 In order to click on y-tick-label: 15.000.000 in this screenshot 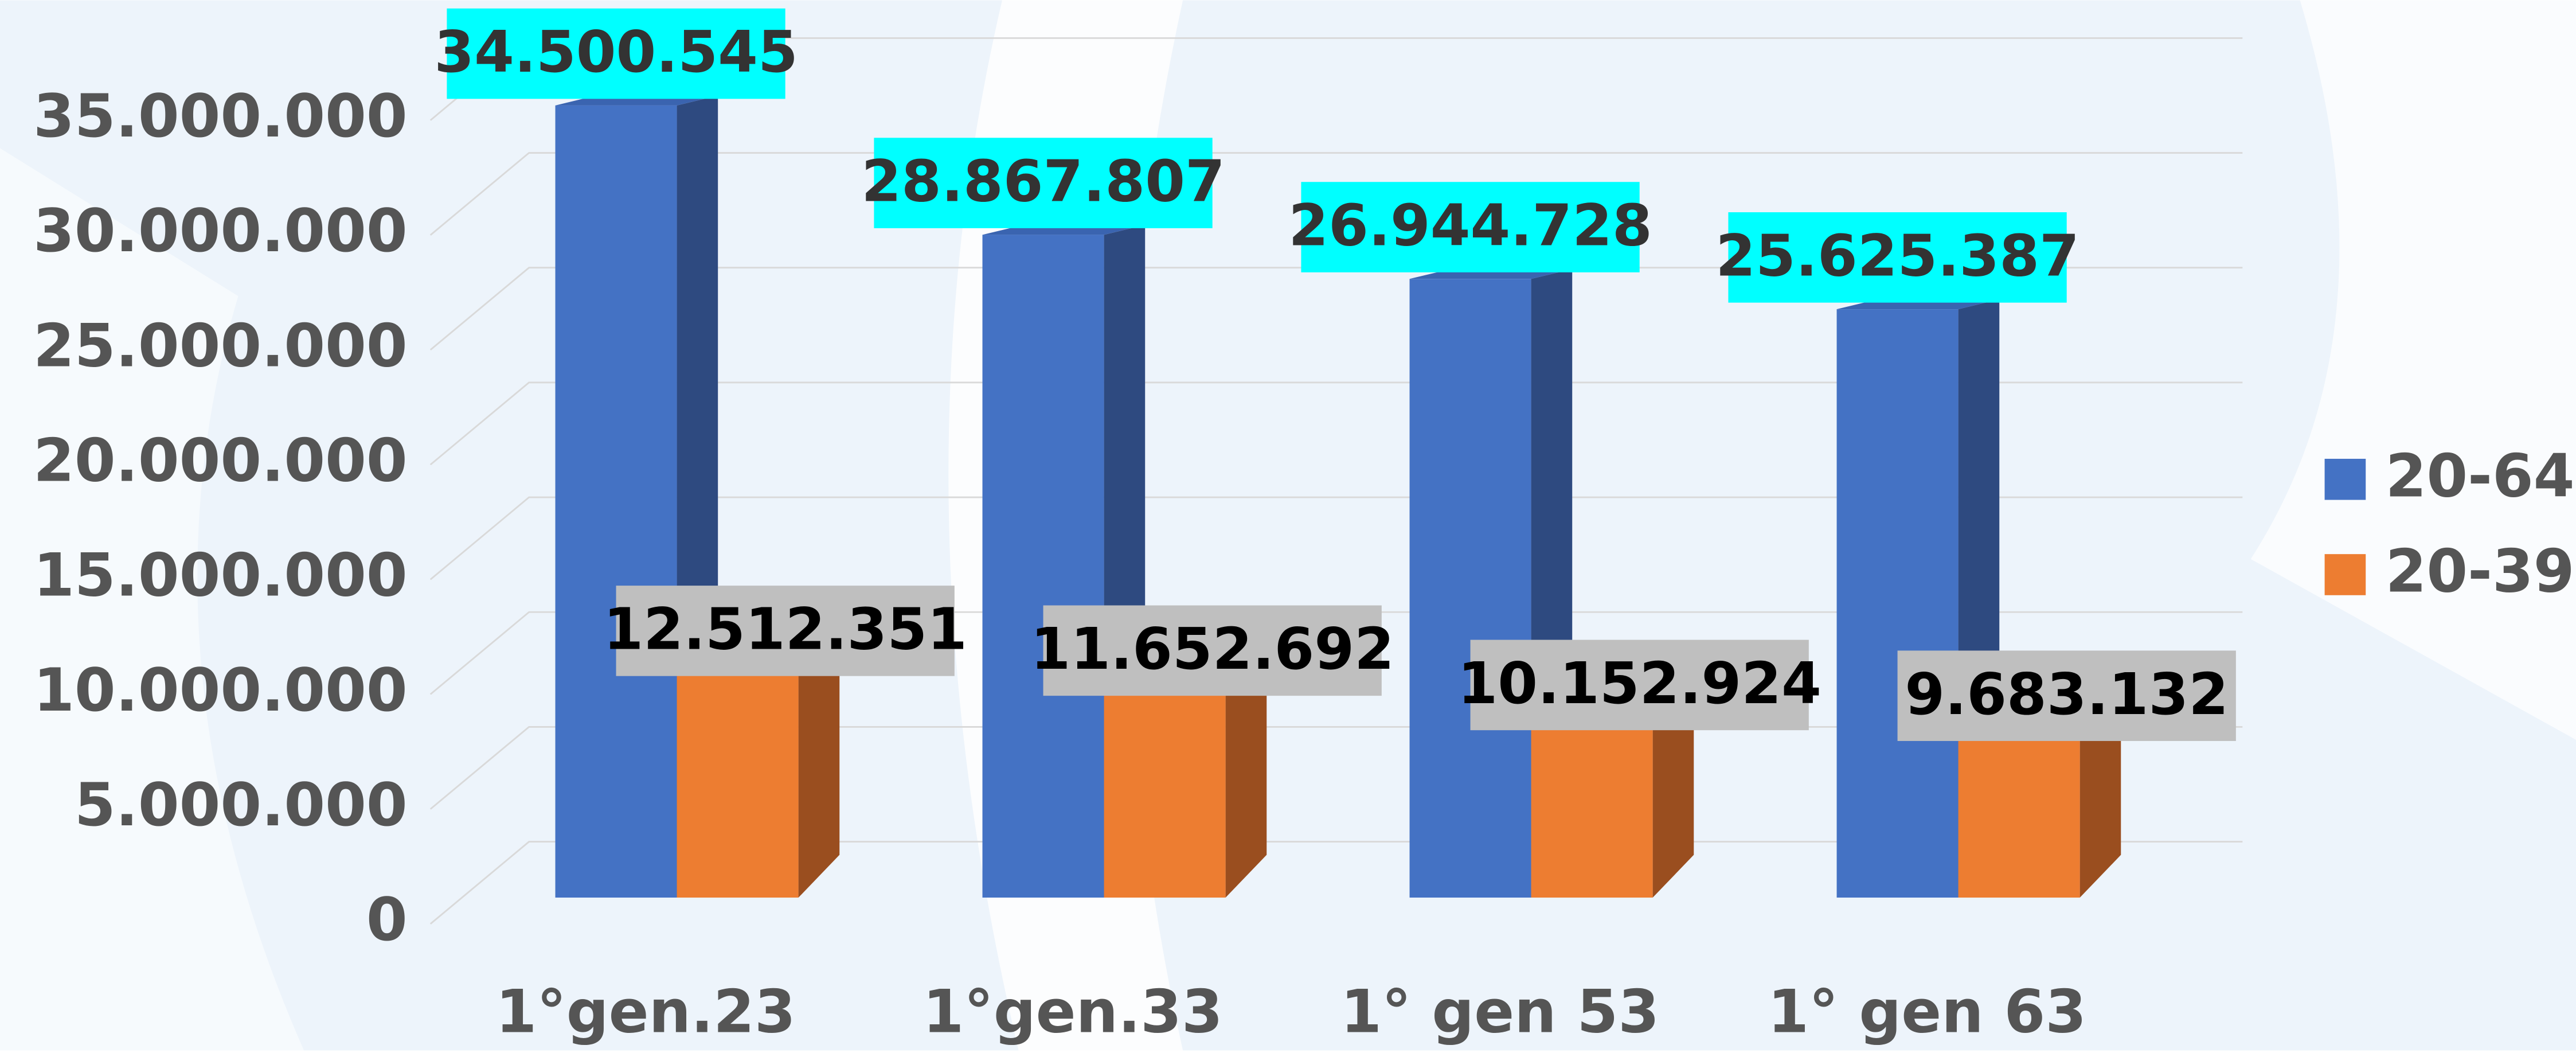, I will do `click(220, 575)`.